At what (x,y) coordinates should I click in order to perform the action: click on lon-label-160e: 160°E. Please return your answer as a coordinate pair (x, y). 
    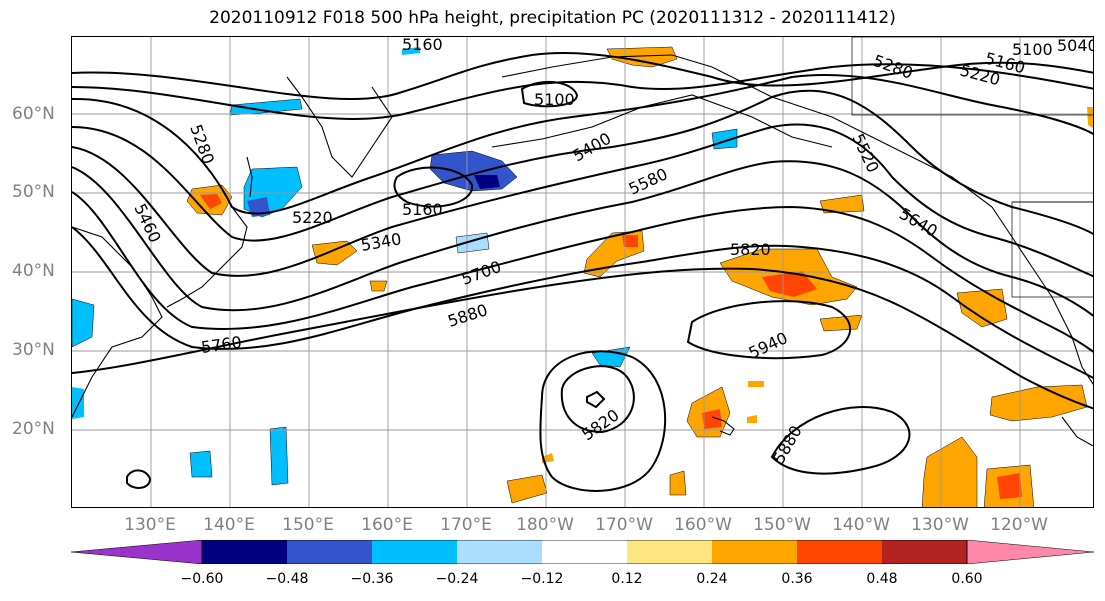
    Looking at the image, I should click on (387, 525).